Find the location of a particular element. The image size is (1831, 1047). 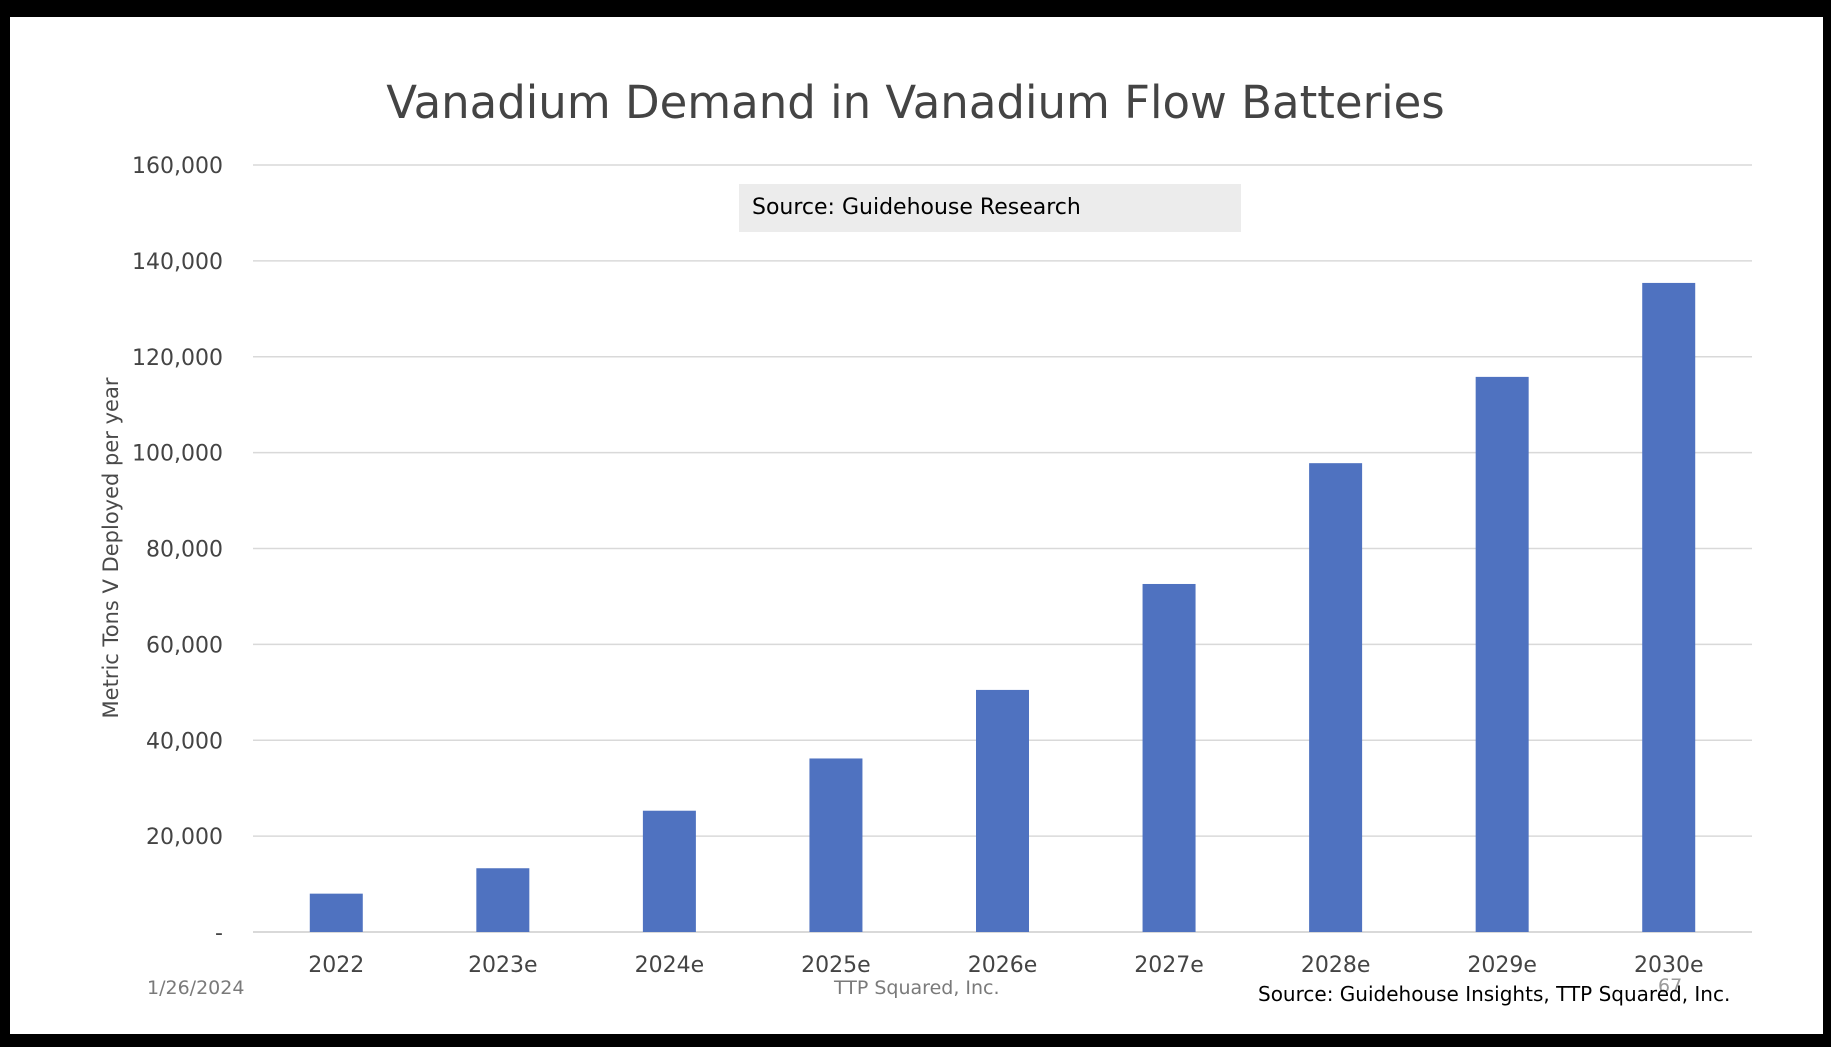

x-tick-label: 2027e is located at coordinates (1169, 965).